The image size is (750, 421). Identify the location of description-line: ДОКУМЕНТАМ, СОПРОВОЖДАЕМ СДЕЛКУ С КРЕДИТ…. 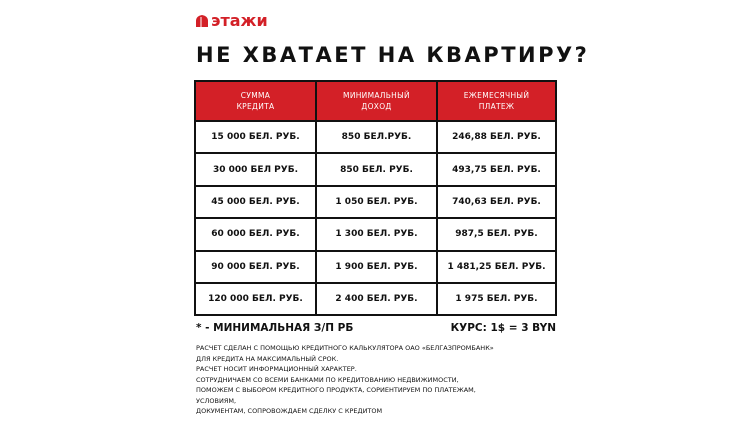
(289, 411).